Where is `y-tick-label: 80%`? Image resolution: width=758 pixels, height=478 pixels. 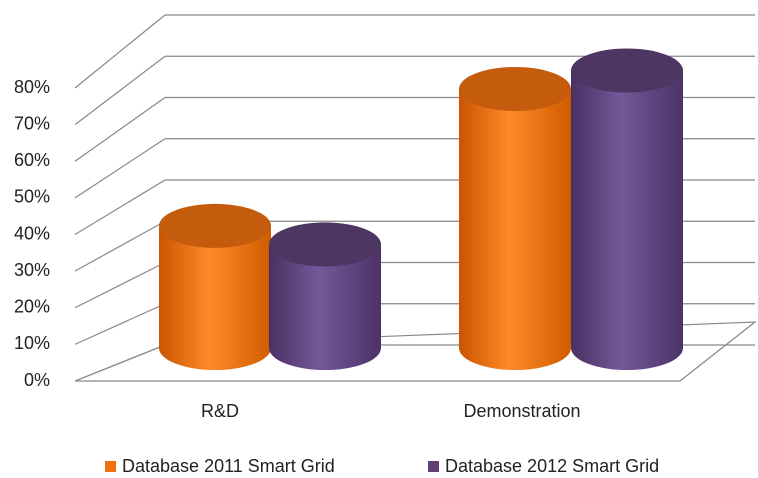
y-tick-label: 80% is located at coordinates (32, 87).